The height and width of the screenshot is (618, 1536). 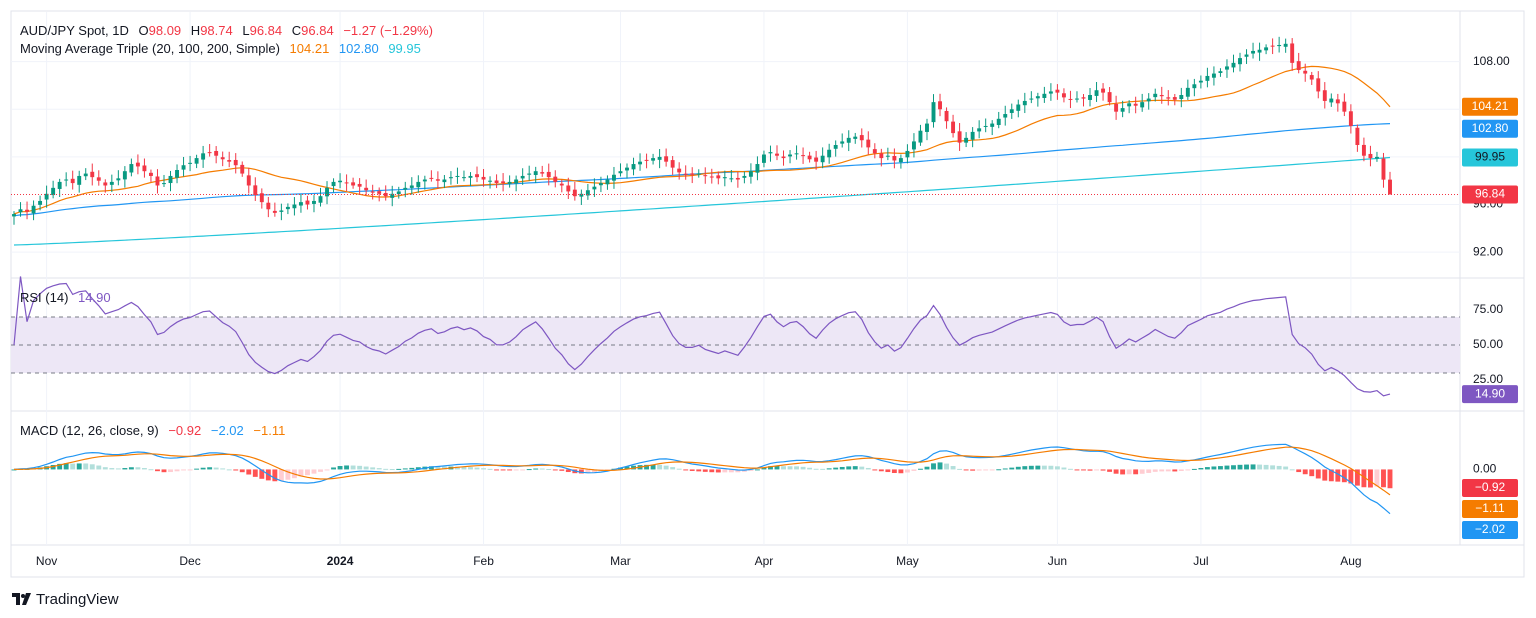 What do you see at coordinates (65, 297) in the screenshot?
I see `svg-text: RSI (14) 14.90` at bounding box center [65, 297].